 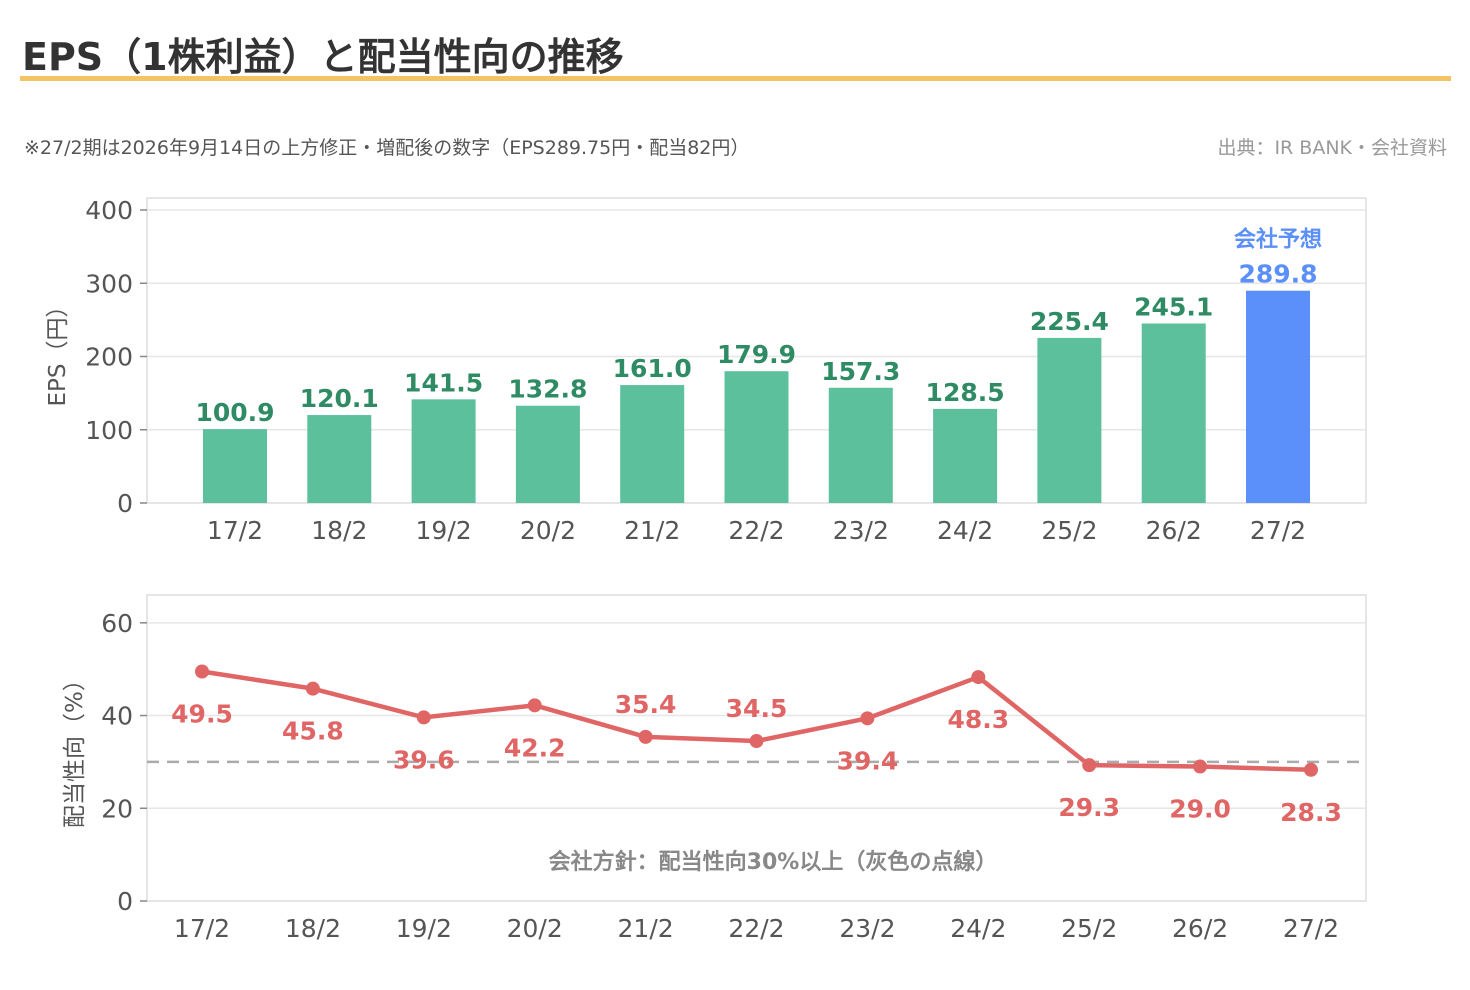 What do you see at coordinates (339, 530) in the screenshot?
I see `eps-x-tick-label: 18/2` at bounding box center [339, 530].